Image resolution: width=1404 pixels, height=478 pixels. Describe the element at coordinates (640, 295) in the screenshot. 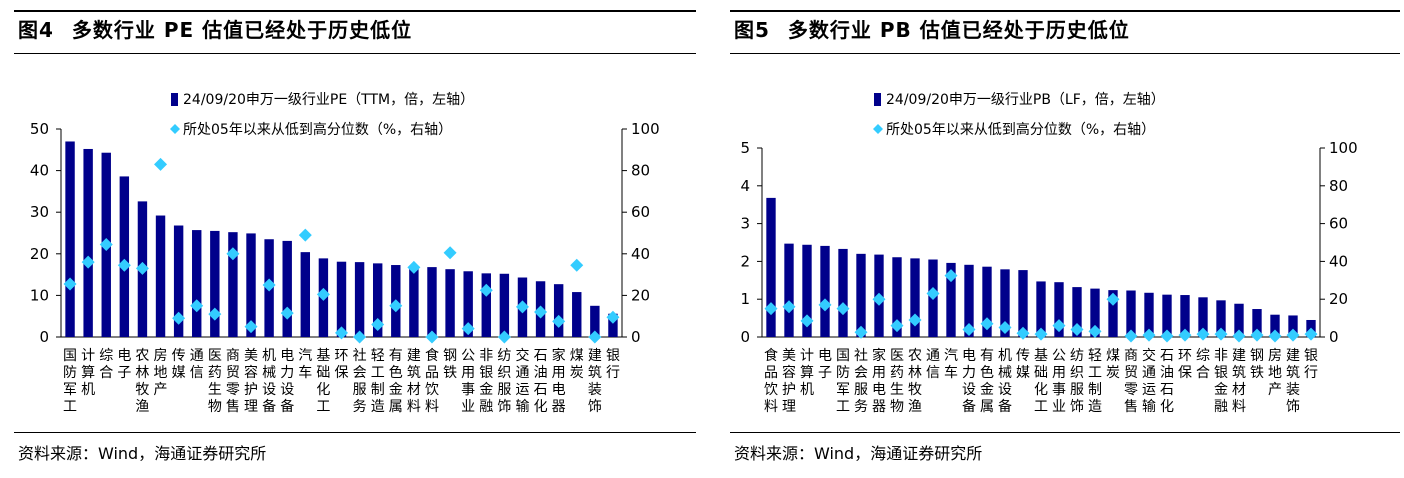

I see `right-tick-label: 20` at that location.